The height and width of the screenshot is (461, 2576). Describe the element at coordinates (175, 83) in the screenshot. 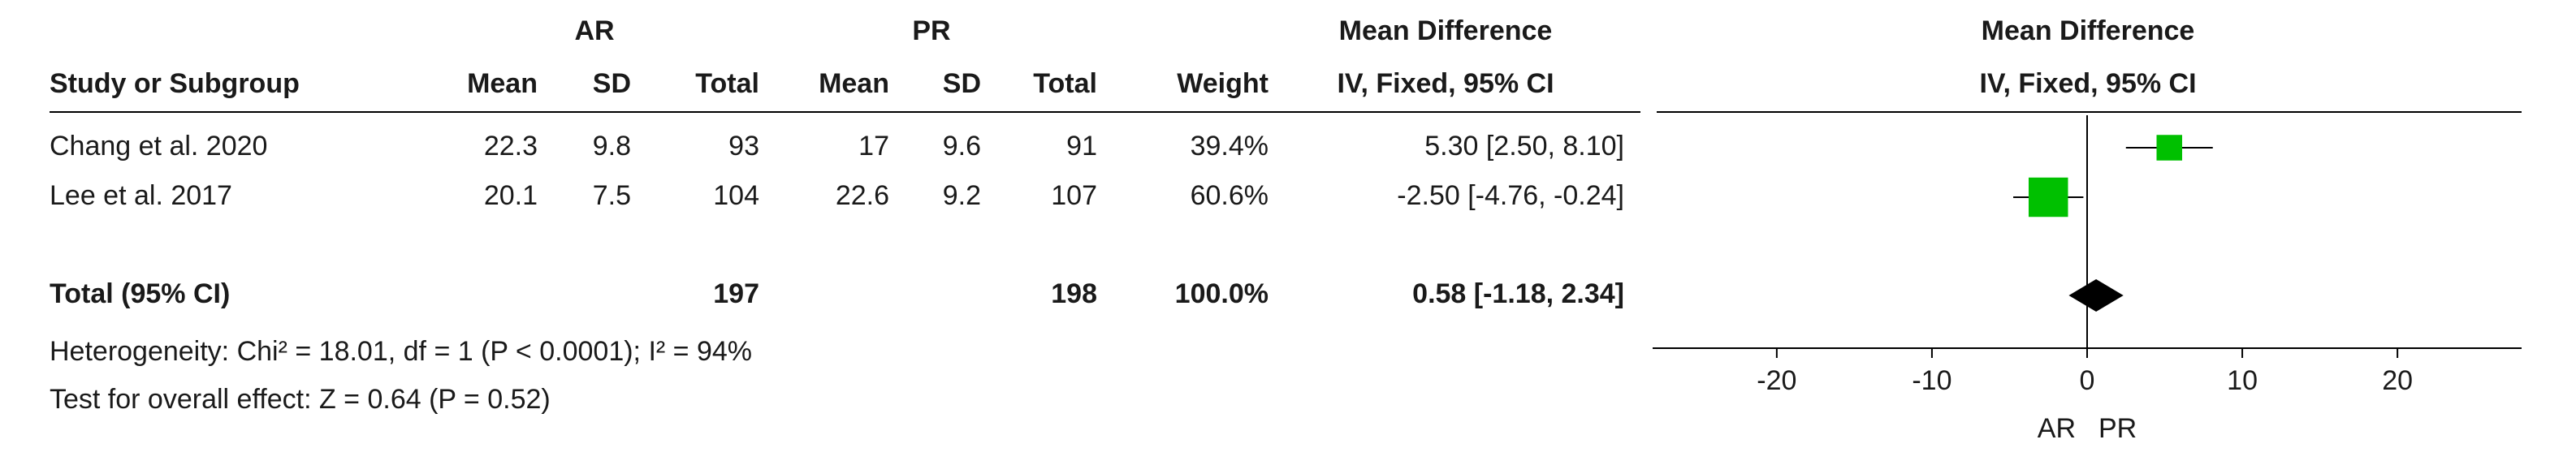

I see `column-header: Study or Subgroup` at that location.